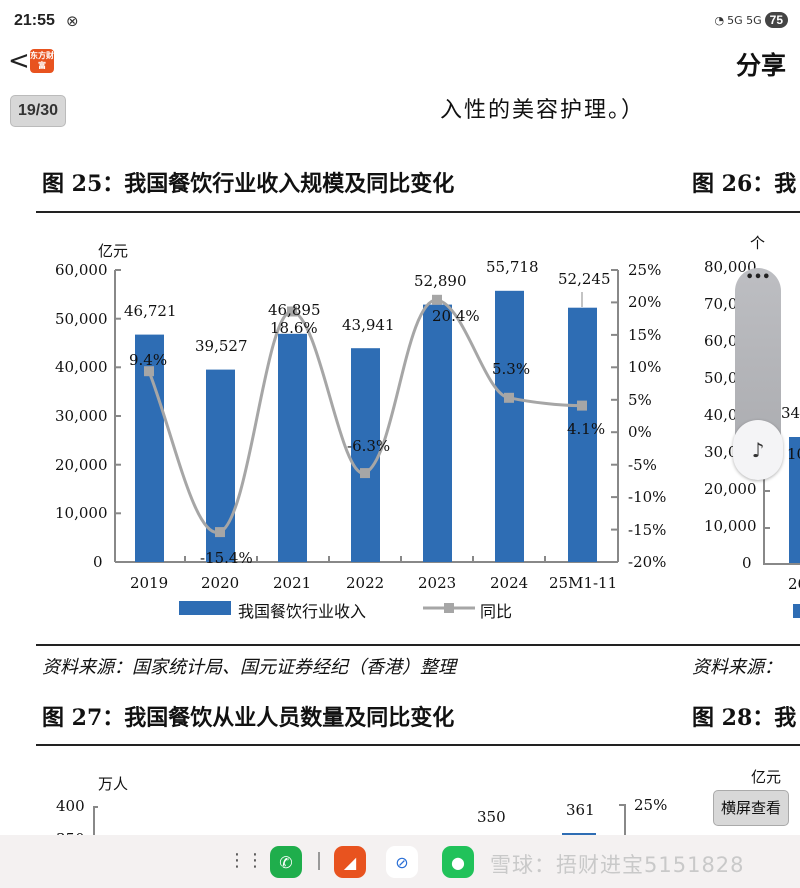 This screenshot has width=800, height=888. I want to click on yoy-label: 18.6%, so click(294, 328).